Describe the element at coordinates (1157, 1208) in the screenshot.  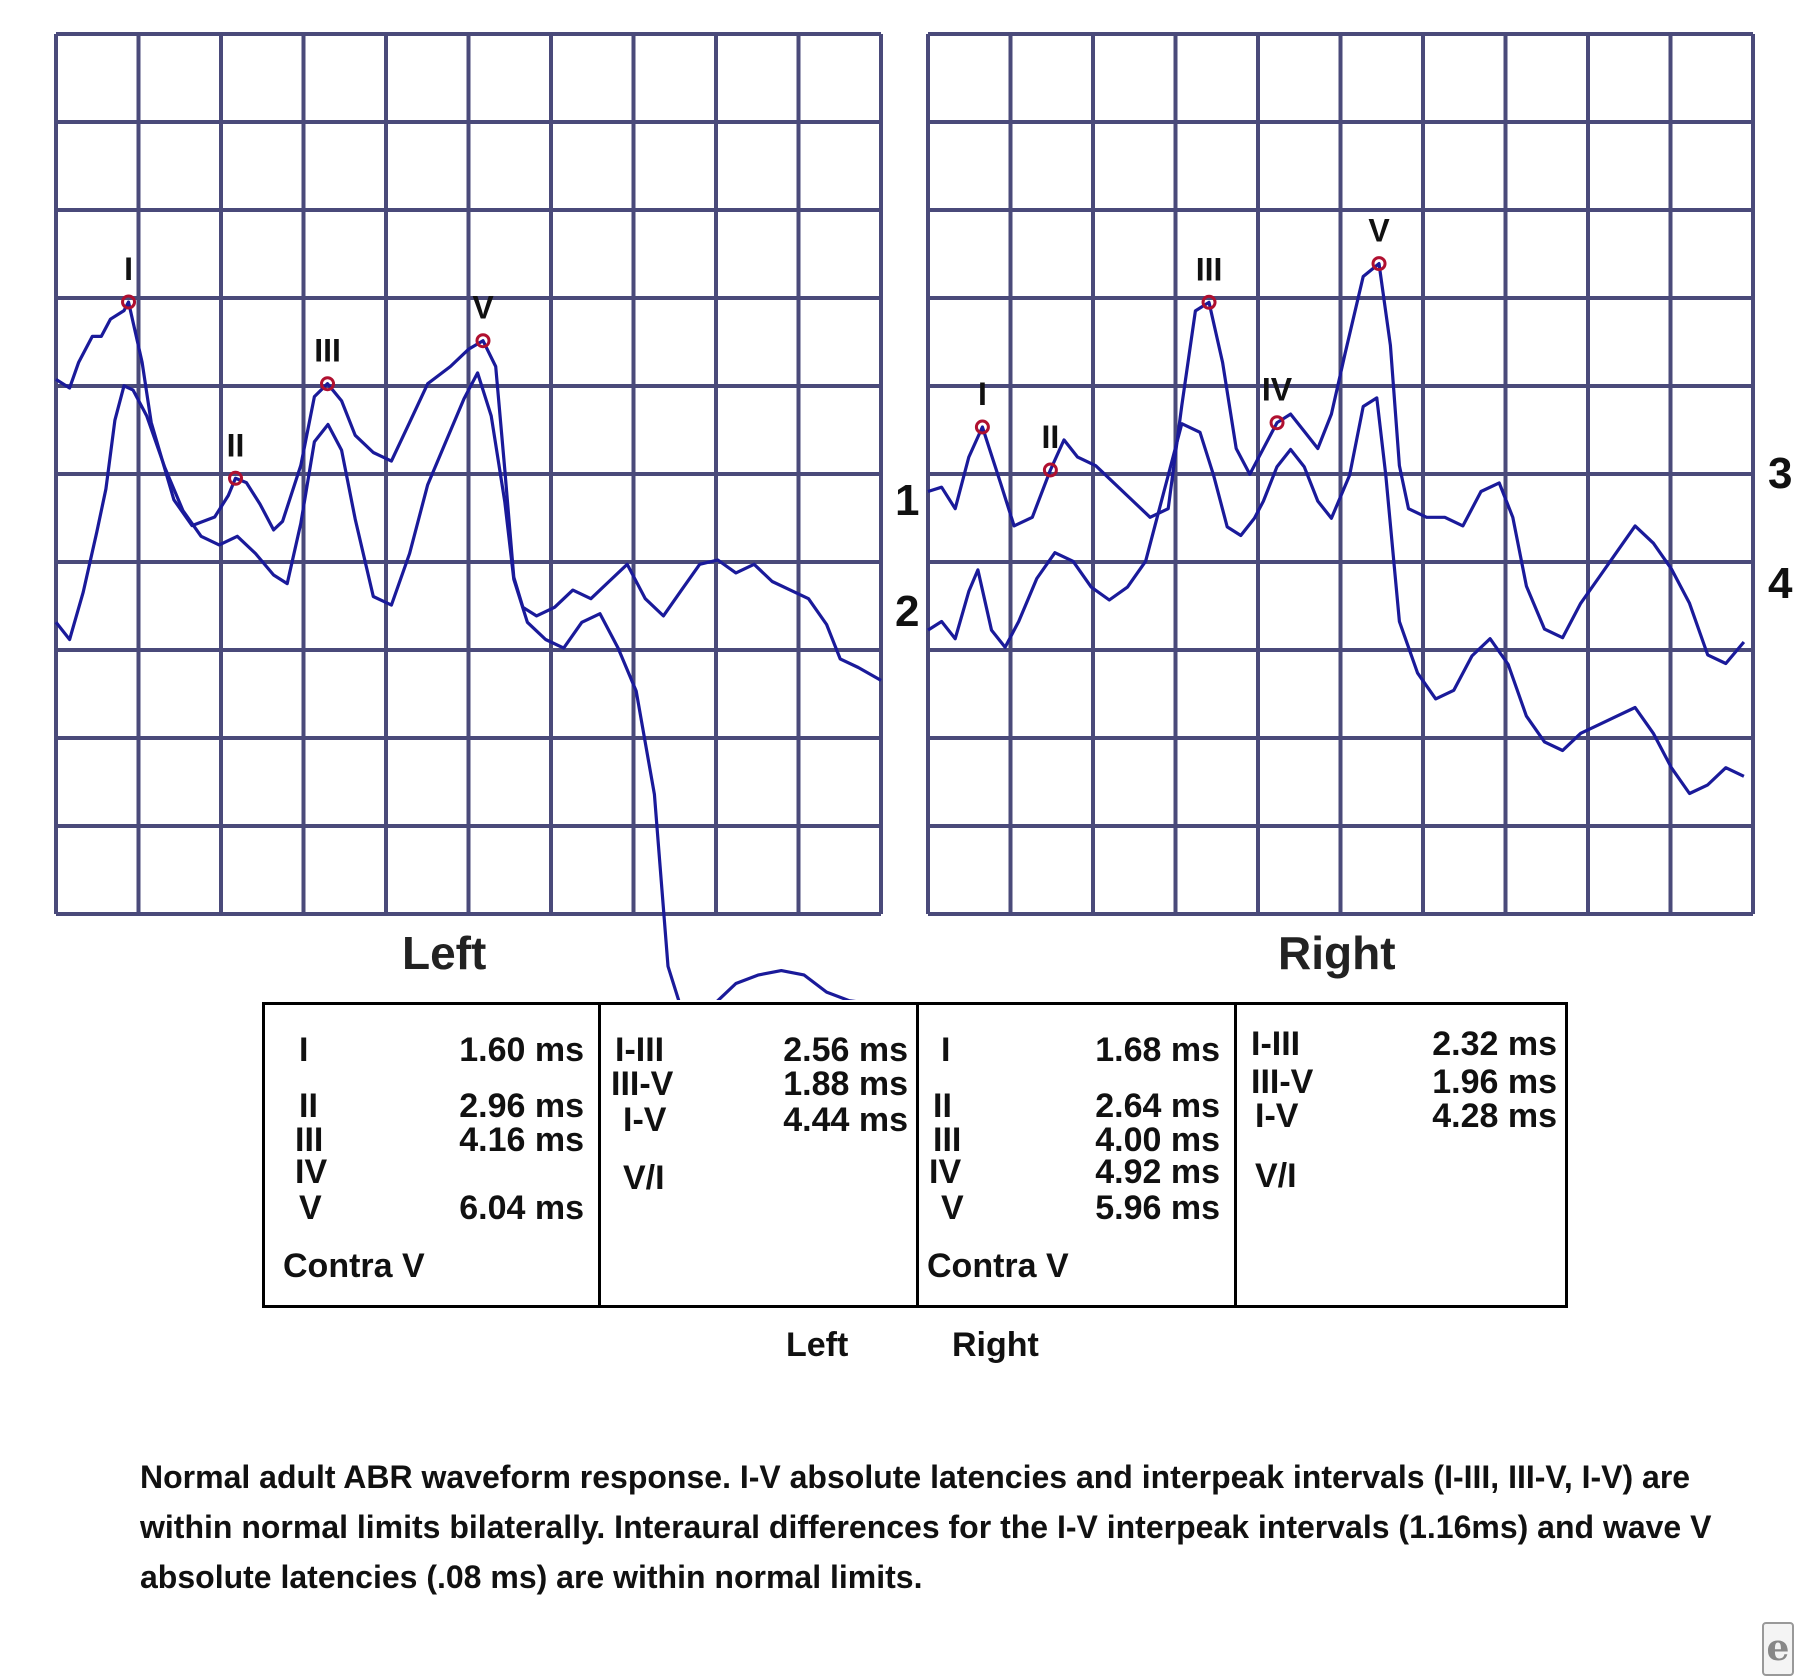
I see `table-value: 5.96 ms` at that location.